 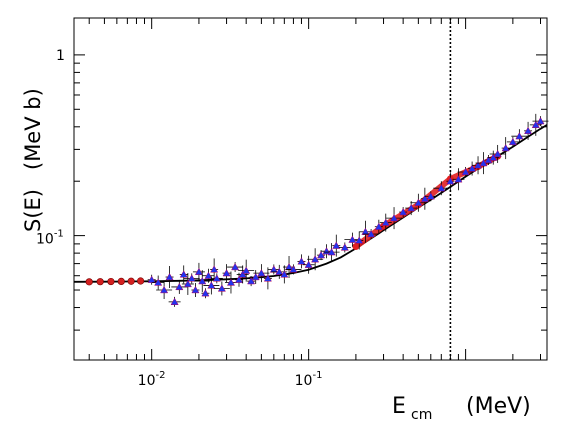 I want to click on y-tick-label: 1, so click(x=60, y=56).